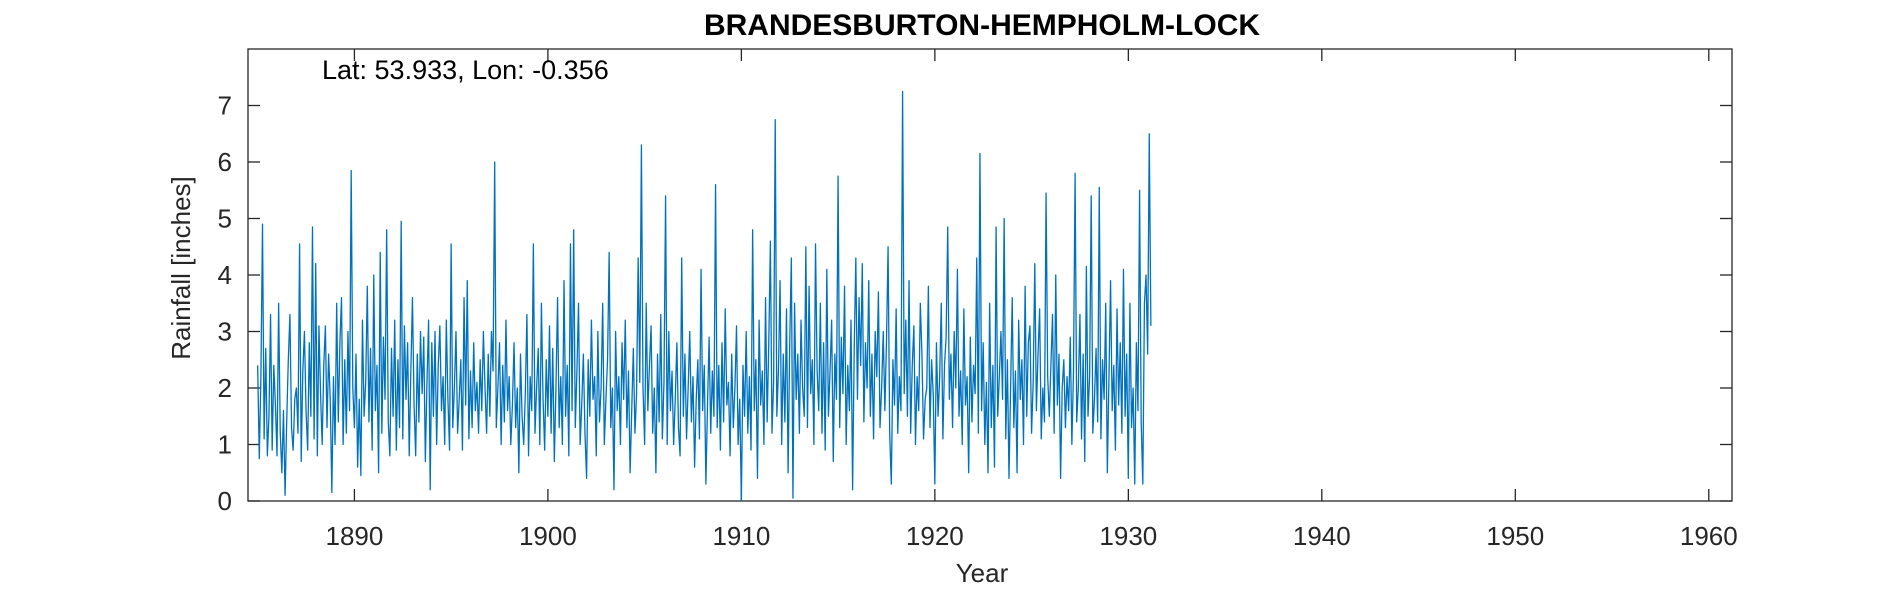  What do you see at coordinates (225, 445) in the screenshot?
I see `y-tick-label: 1` at bounding box center [225, 445].